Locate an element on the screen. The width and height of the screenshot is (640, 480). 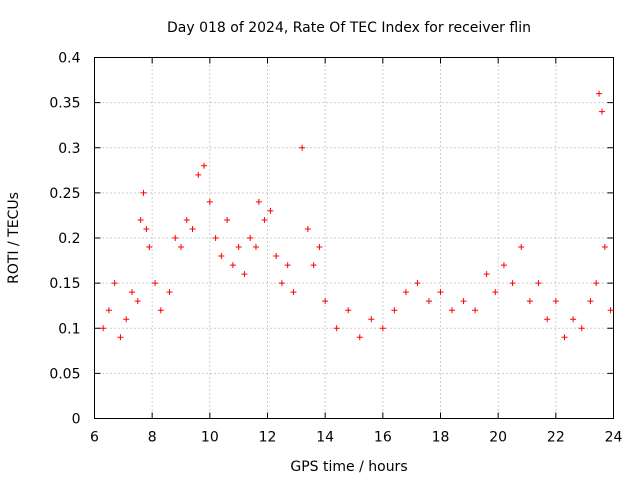
x-tick-label: 22 is located at coordinates (556, 438).